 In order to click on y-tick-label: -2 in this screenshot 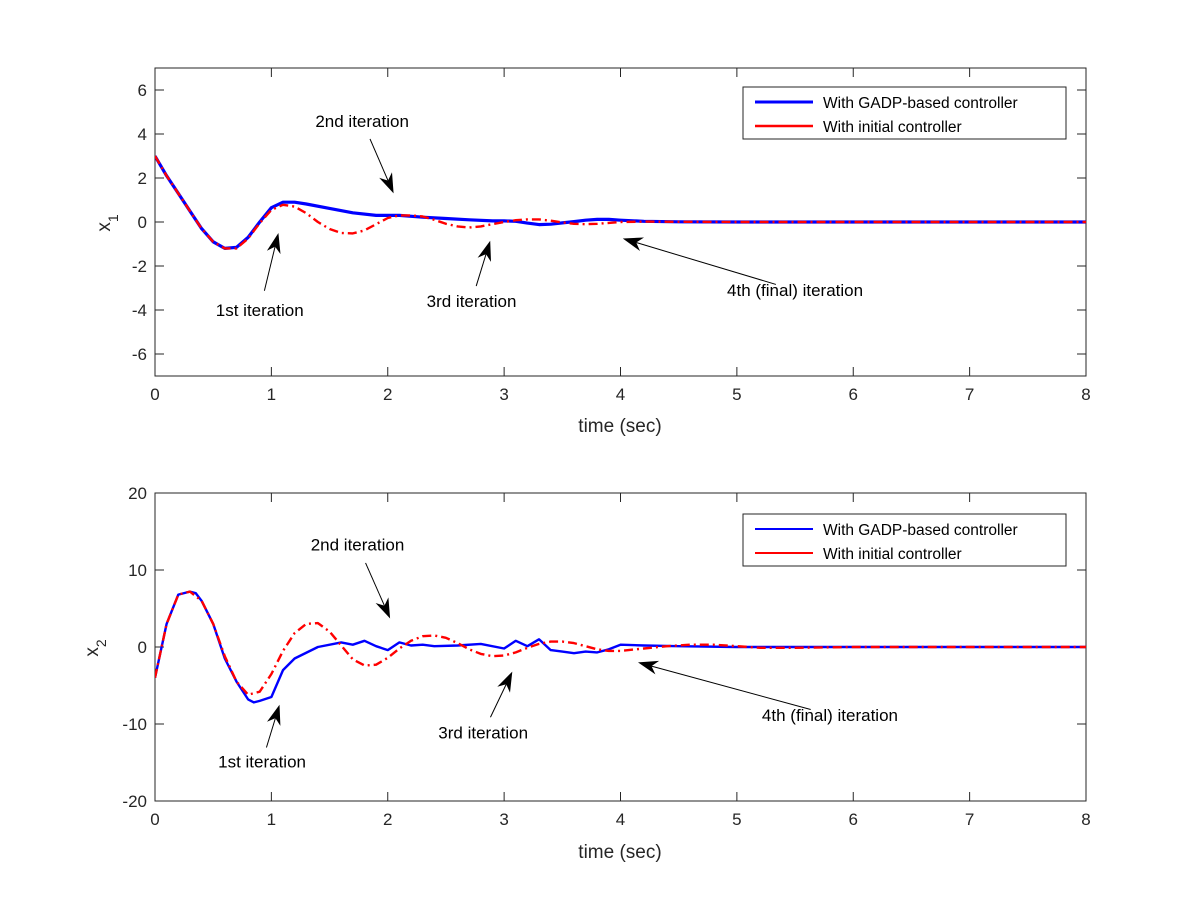, I will do `click(139, 266)`.